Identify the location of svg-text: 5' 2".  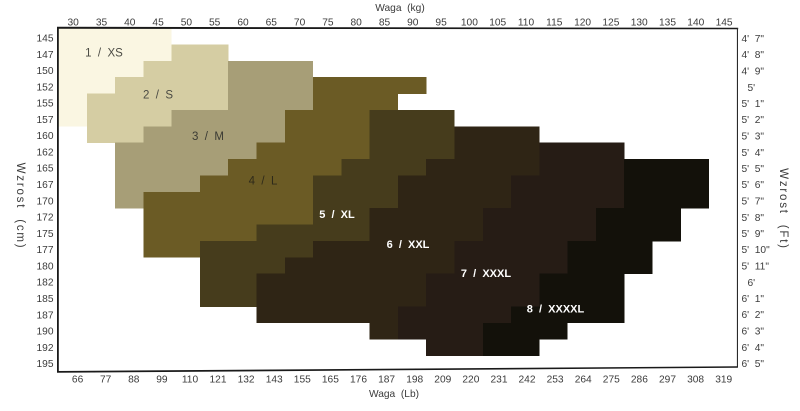
(753, 120).